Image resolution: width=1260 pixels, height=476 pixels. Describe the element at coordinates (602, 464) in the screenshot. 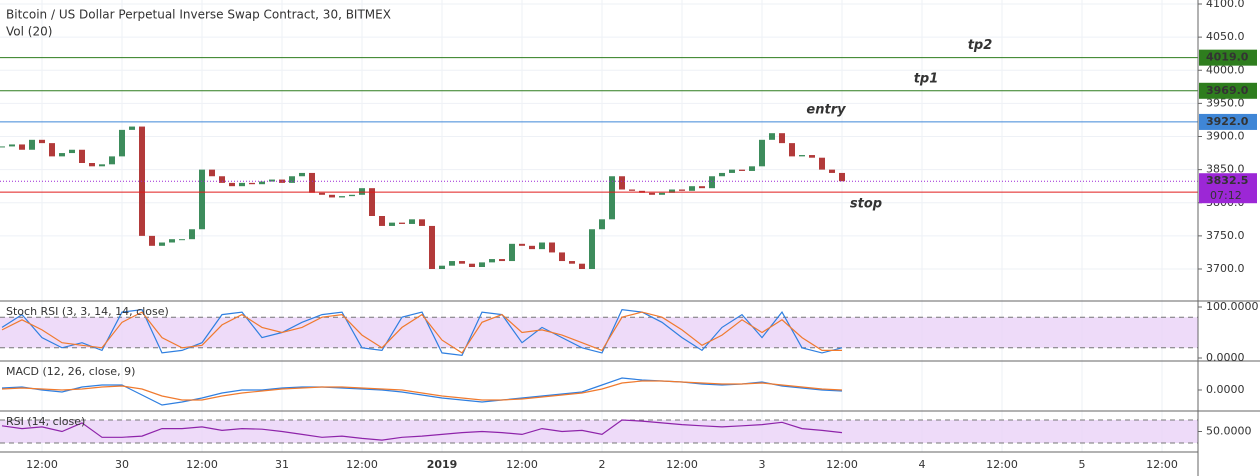

I see `x-tick-label: 2` at that location.